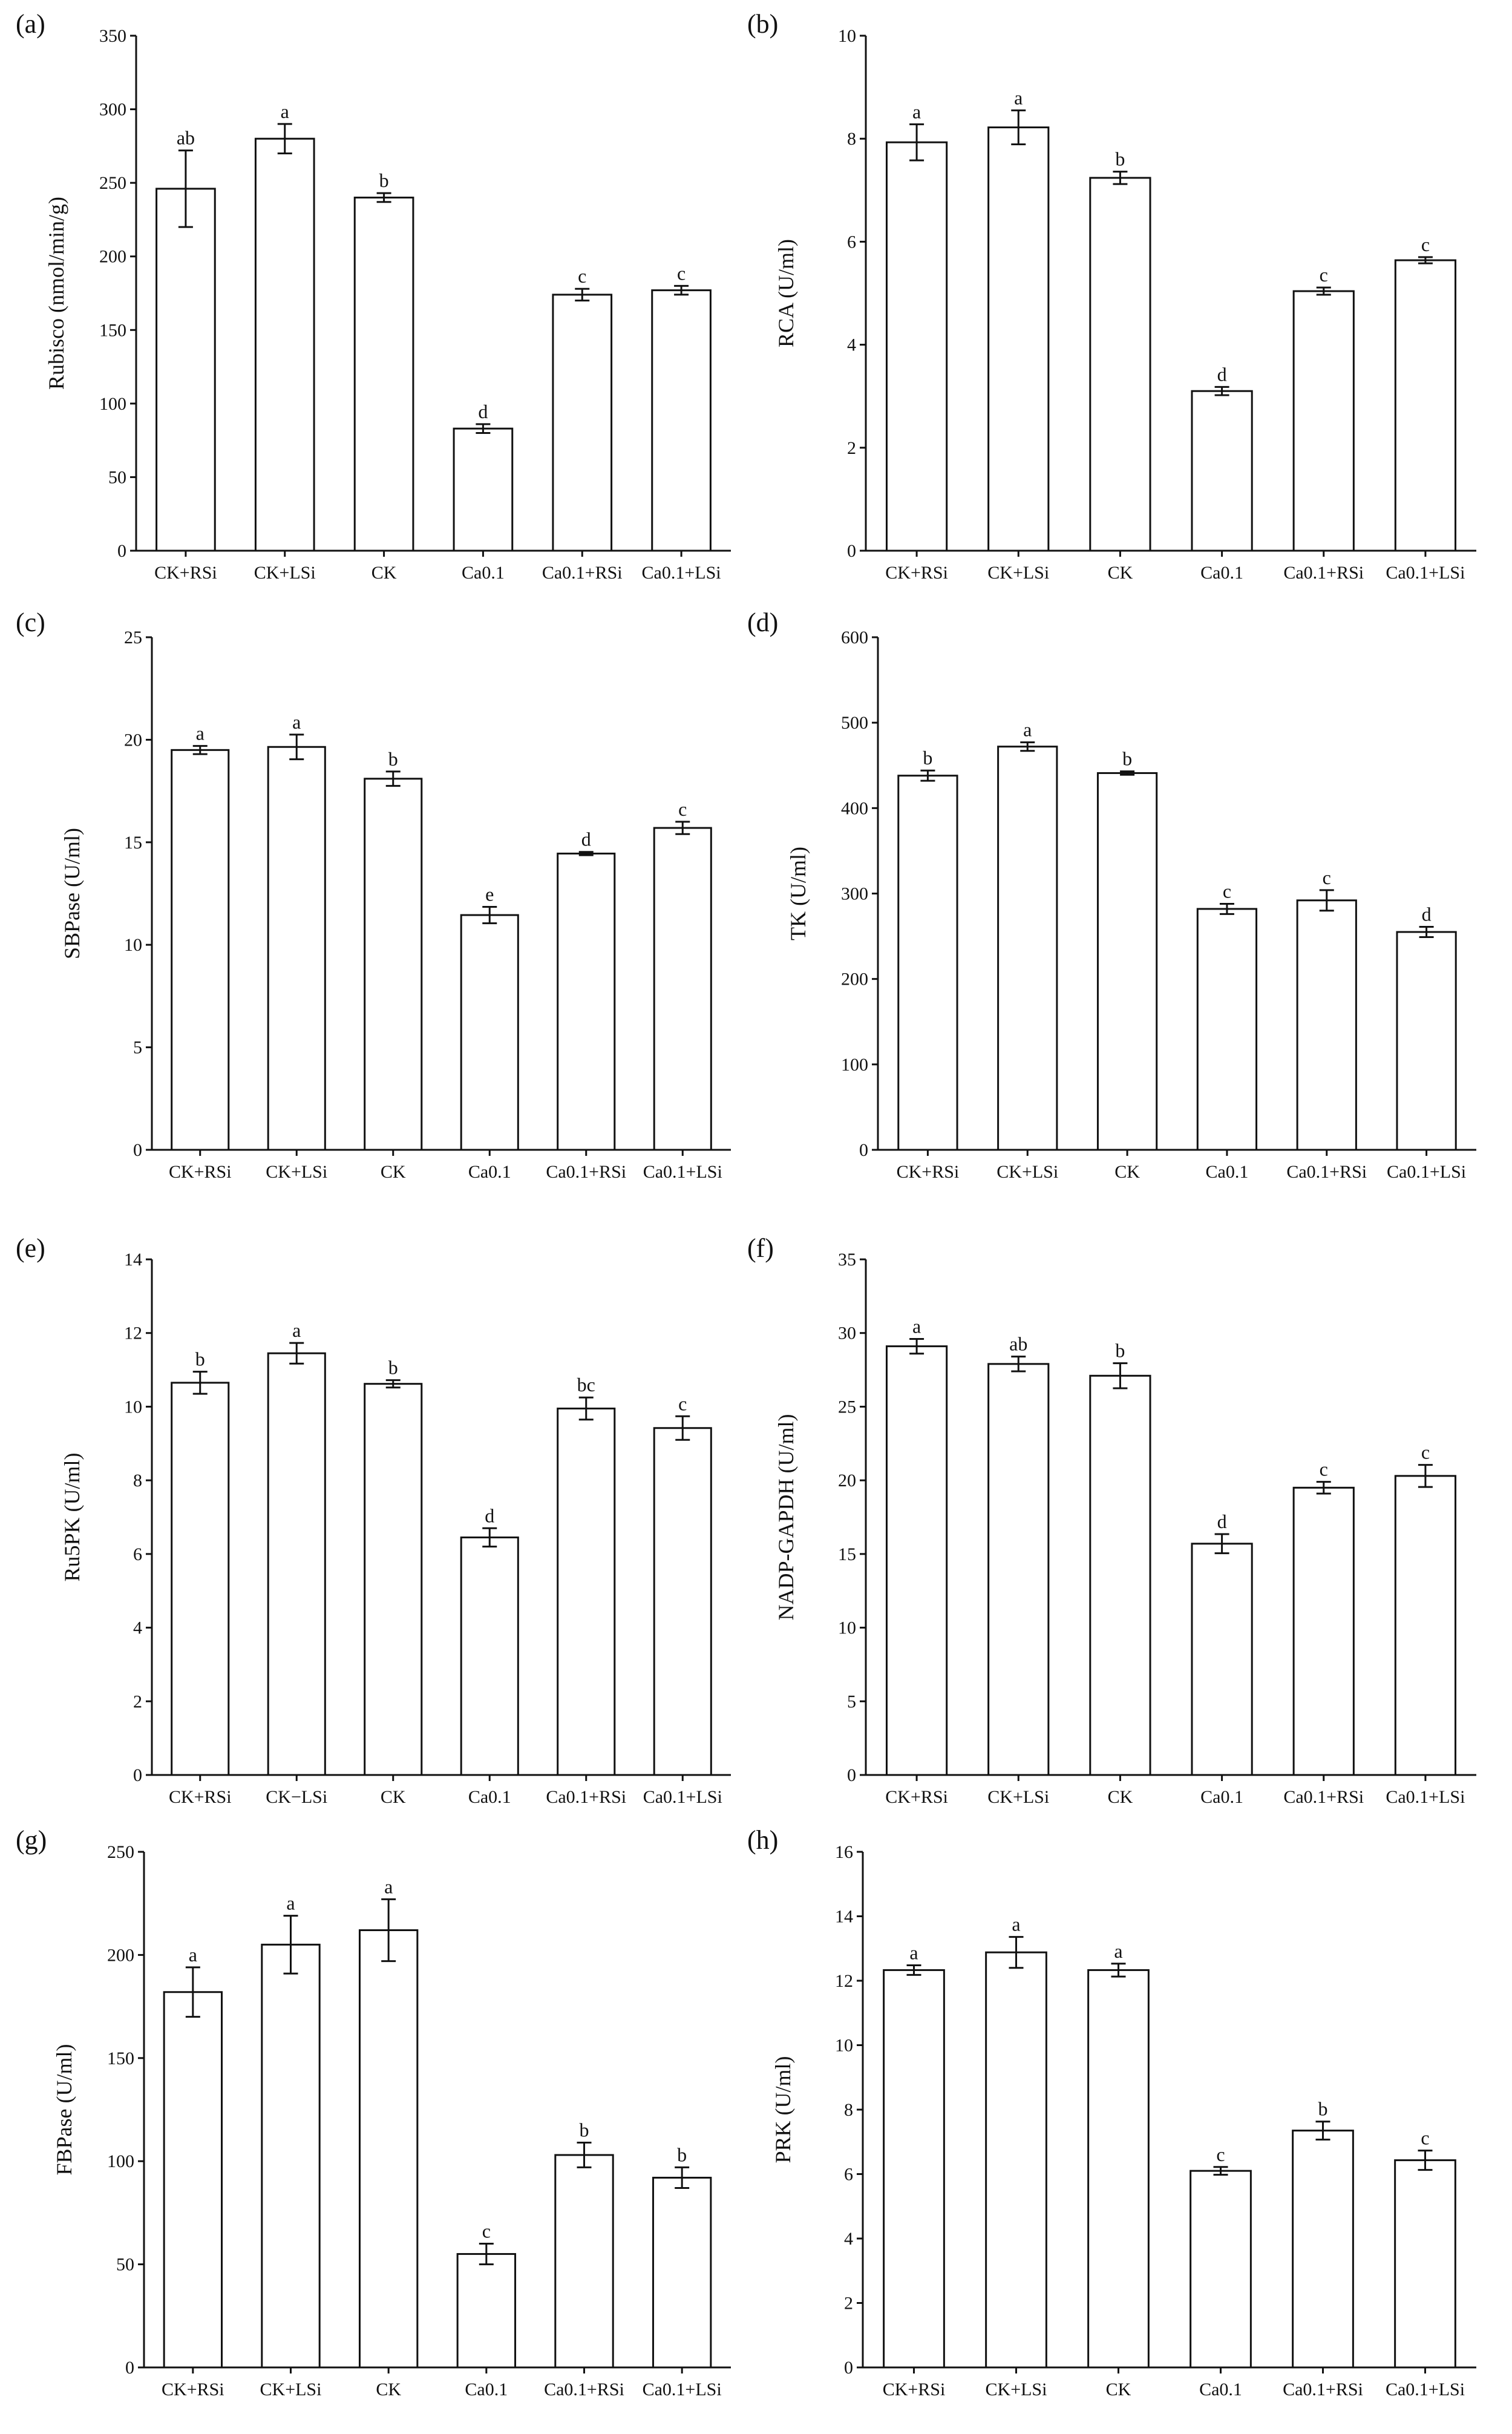 The height and width of the screenshot is (2434, 1512). I want to click on y-axis-title: TK (U/ml), so click(798, 893).